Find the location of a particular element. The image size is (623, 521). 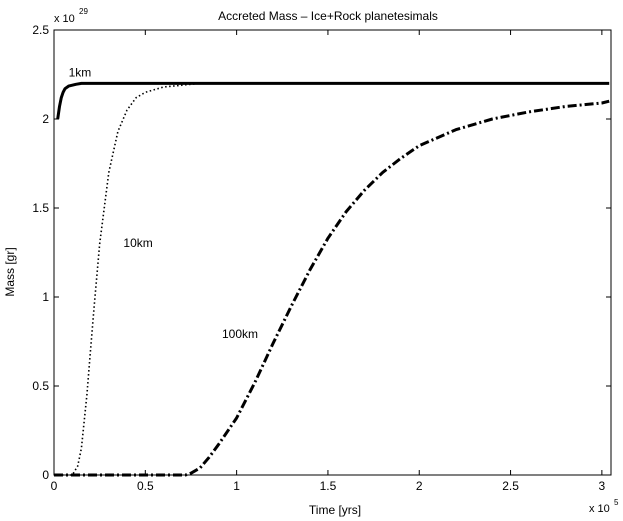

x-tick-label: 1 is located at coordinates (236, 486).